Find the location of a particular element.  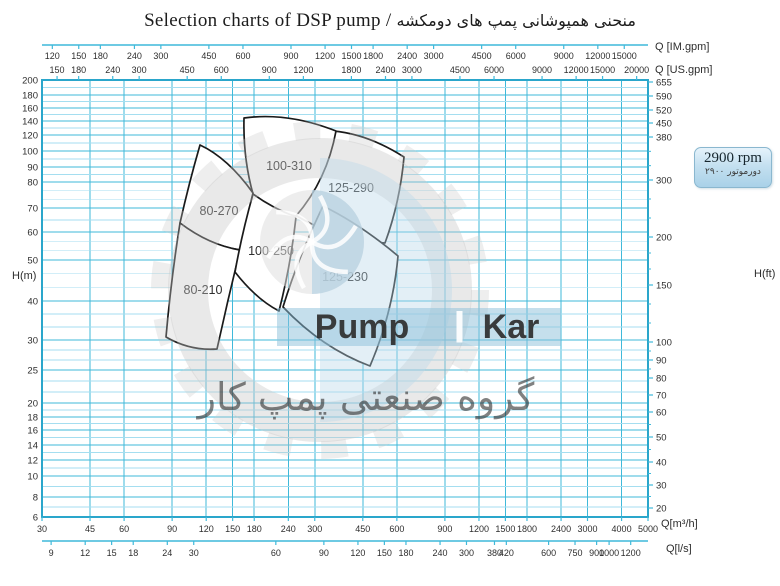

us-gpm-tick-label: 9000 is located at coordinates (542, 70).